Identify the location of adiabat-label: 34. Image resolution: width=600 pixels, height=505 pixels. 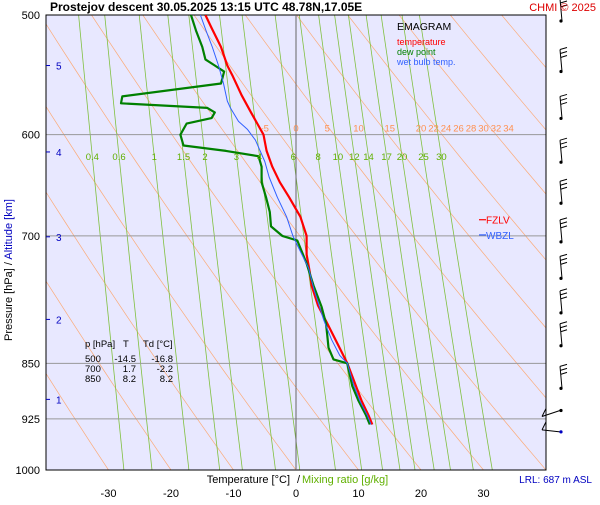
(508, 129).